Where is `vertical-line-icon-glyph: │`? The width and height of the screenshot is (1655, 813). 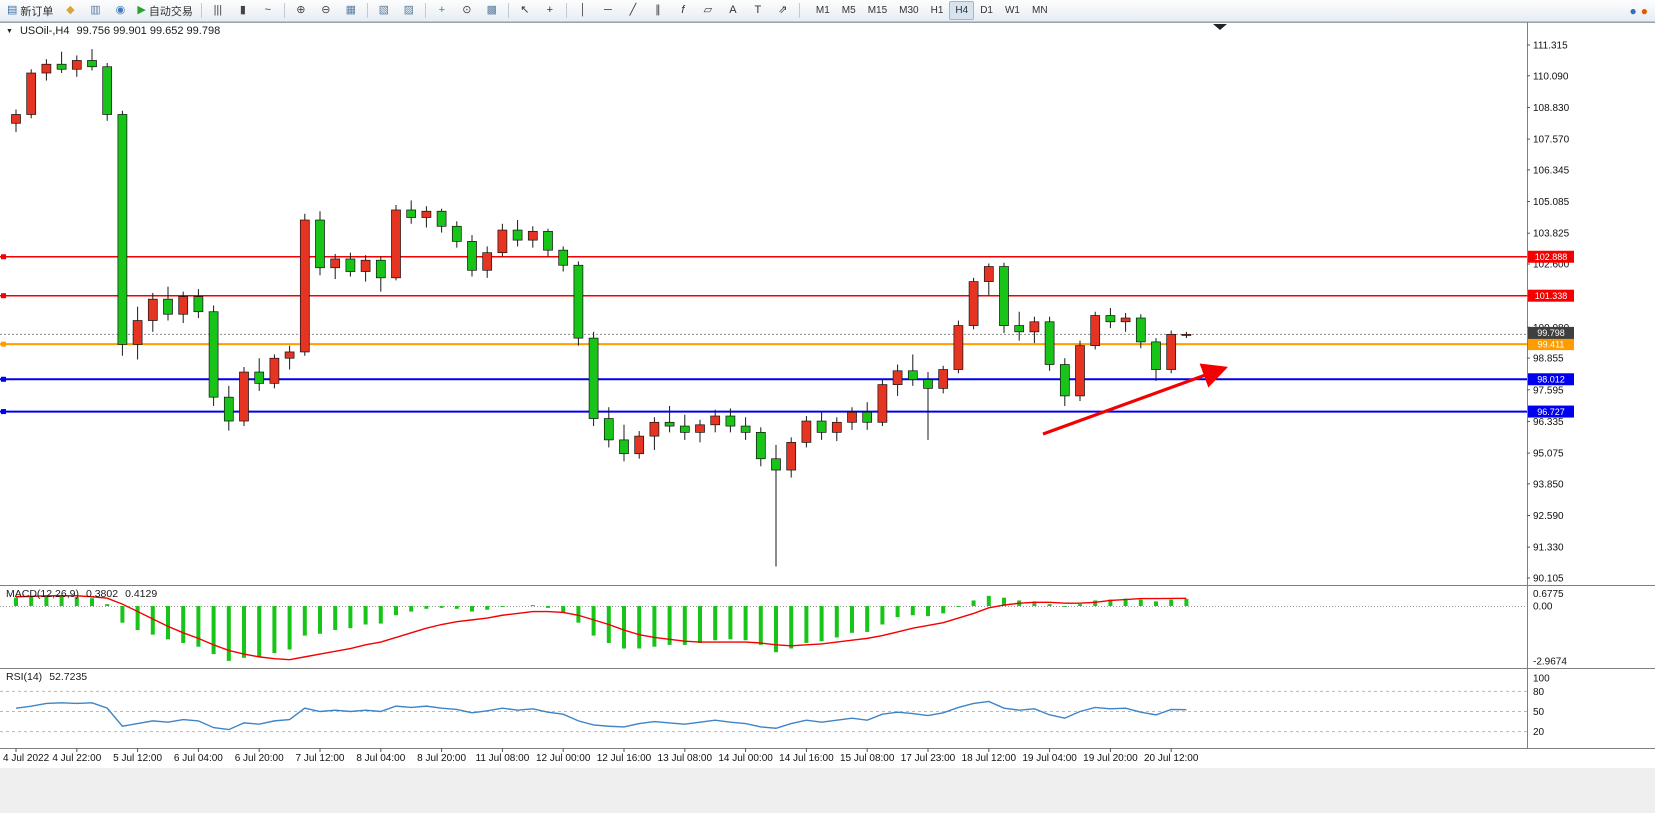 vertical-line-icon-glyph: │ is located at coordinates (583, 10).